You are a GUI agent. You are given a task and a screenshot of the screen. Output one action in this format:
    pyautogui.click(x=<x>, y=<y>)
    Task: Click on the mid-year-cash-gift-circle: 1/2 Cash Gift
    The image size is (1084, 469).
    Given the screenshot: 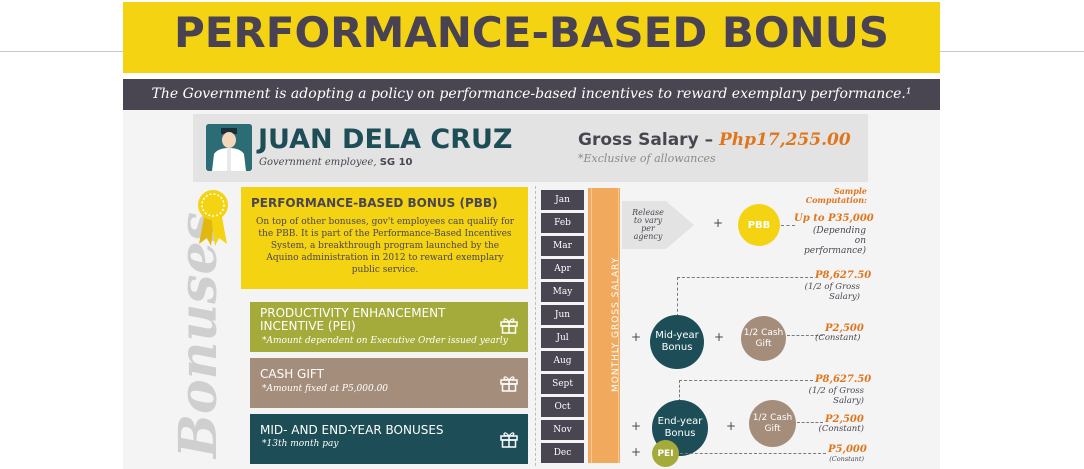 What is the action you would take?
    pyautogui.click(x=763, y=338)
    